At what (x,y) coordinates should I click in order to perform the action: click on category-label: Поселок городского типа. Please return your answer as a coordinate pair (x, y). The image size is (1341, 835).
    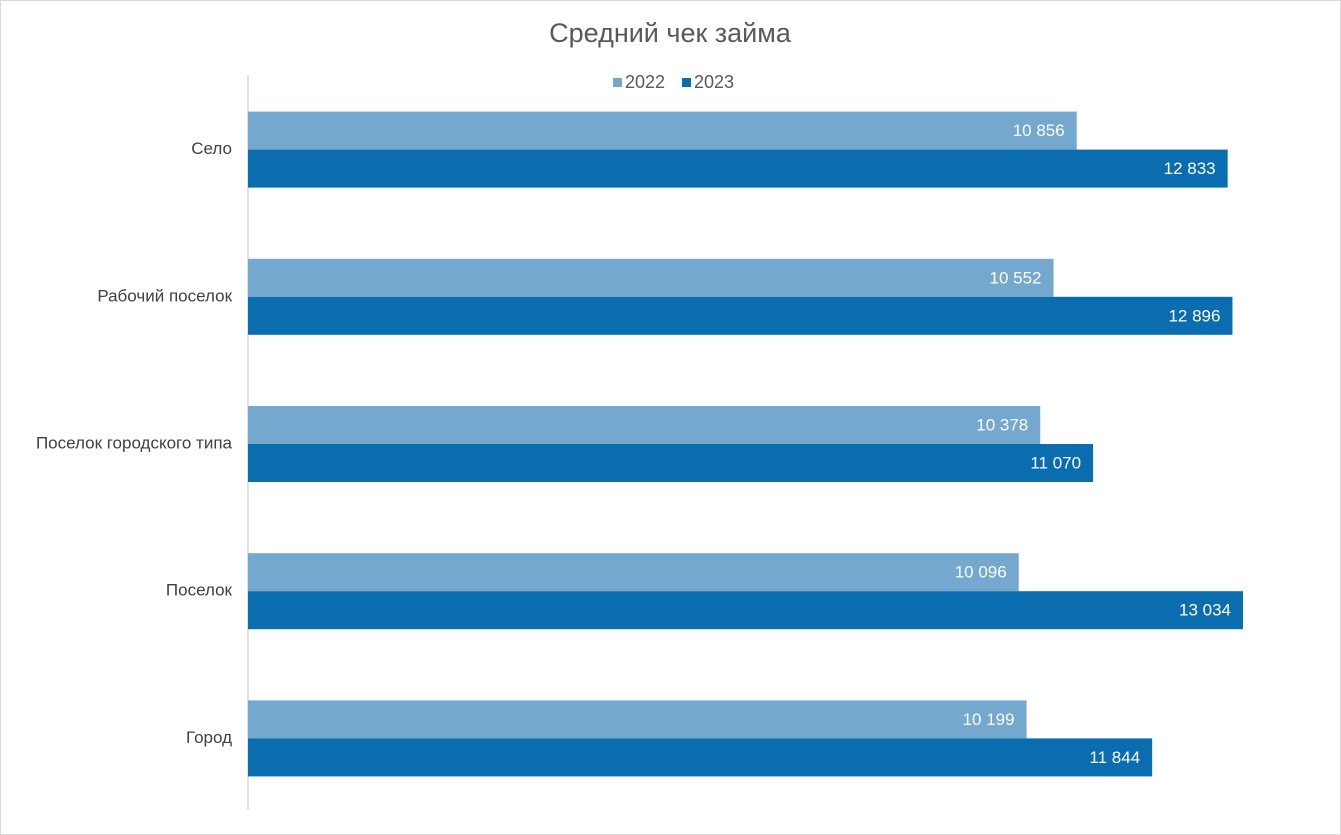
    Looking at the image, I should click on (134, 442).